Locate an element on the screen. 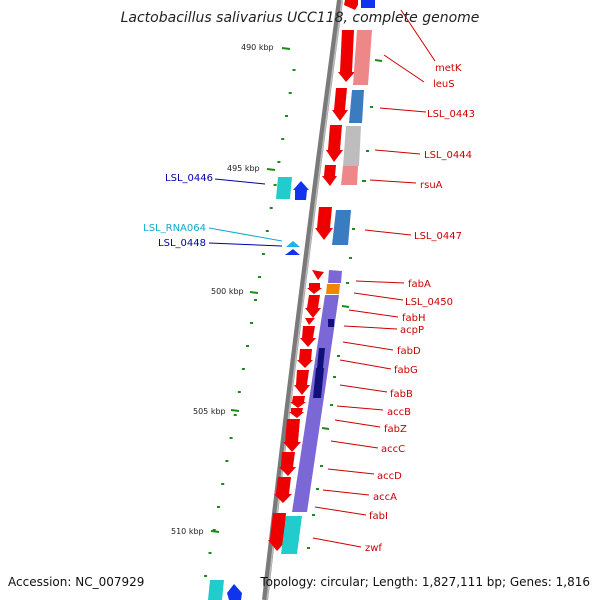 Image resolution: width=600 pixels, height=600 pixels. gene-arrow-bottom-blue is located at coordinates (234, 592).